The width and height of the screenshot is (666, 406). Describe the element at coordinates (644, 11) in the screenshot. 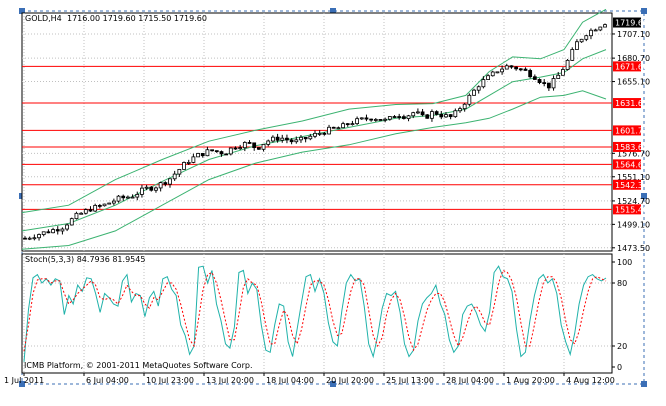

I see `handle-top-right` at that location.